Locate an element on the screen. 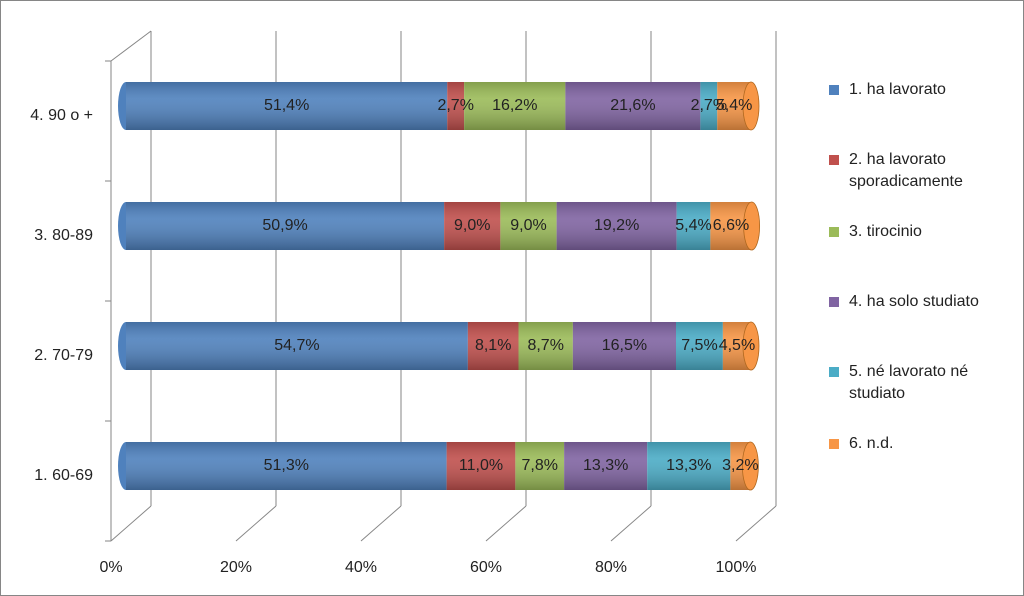  value-label: 50,9% is located at coordinates (284, 225).